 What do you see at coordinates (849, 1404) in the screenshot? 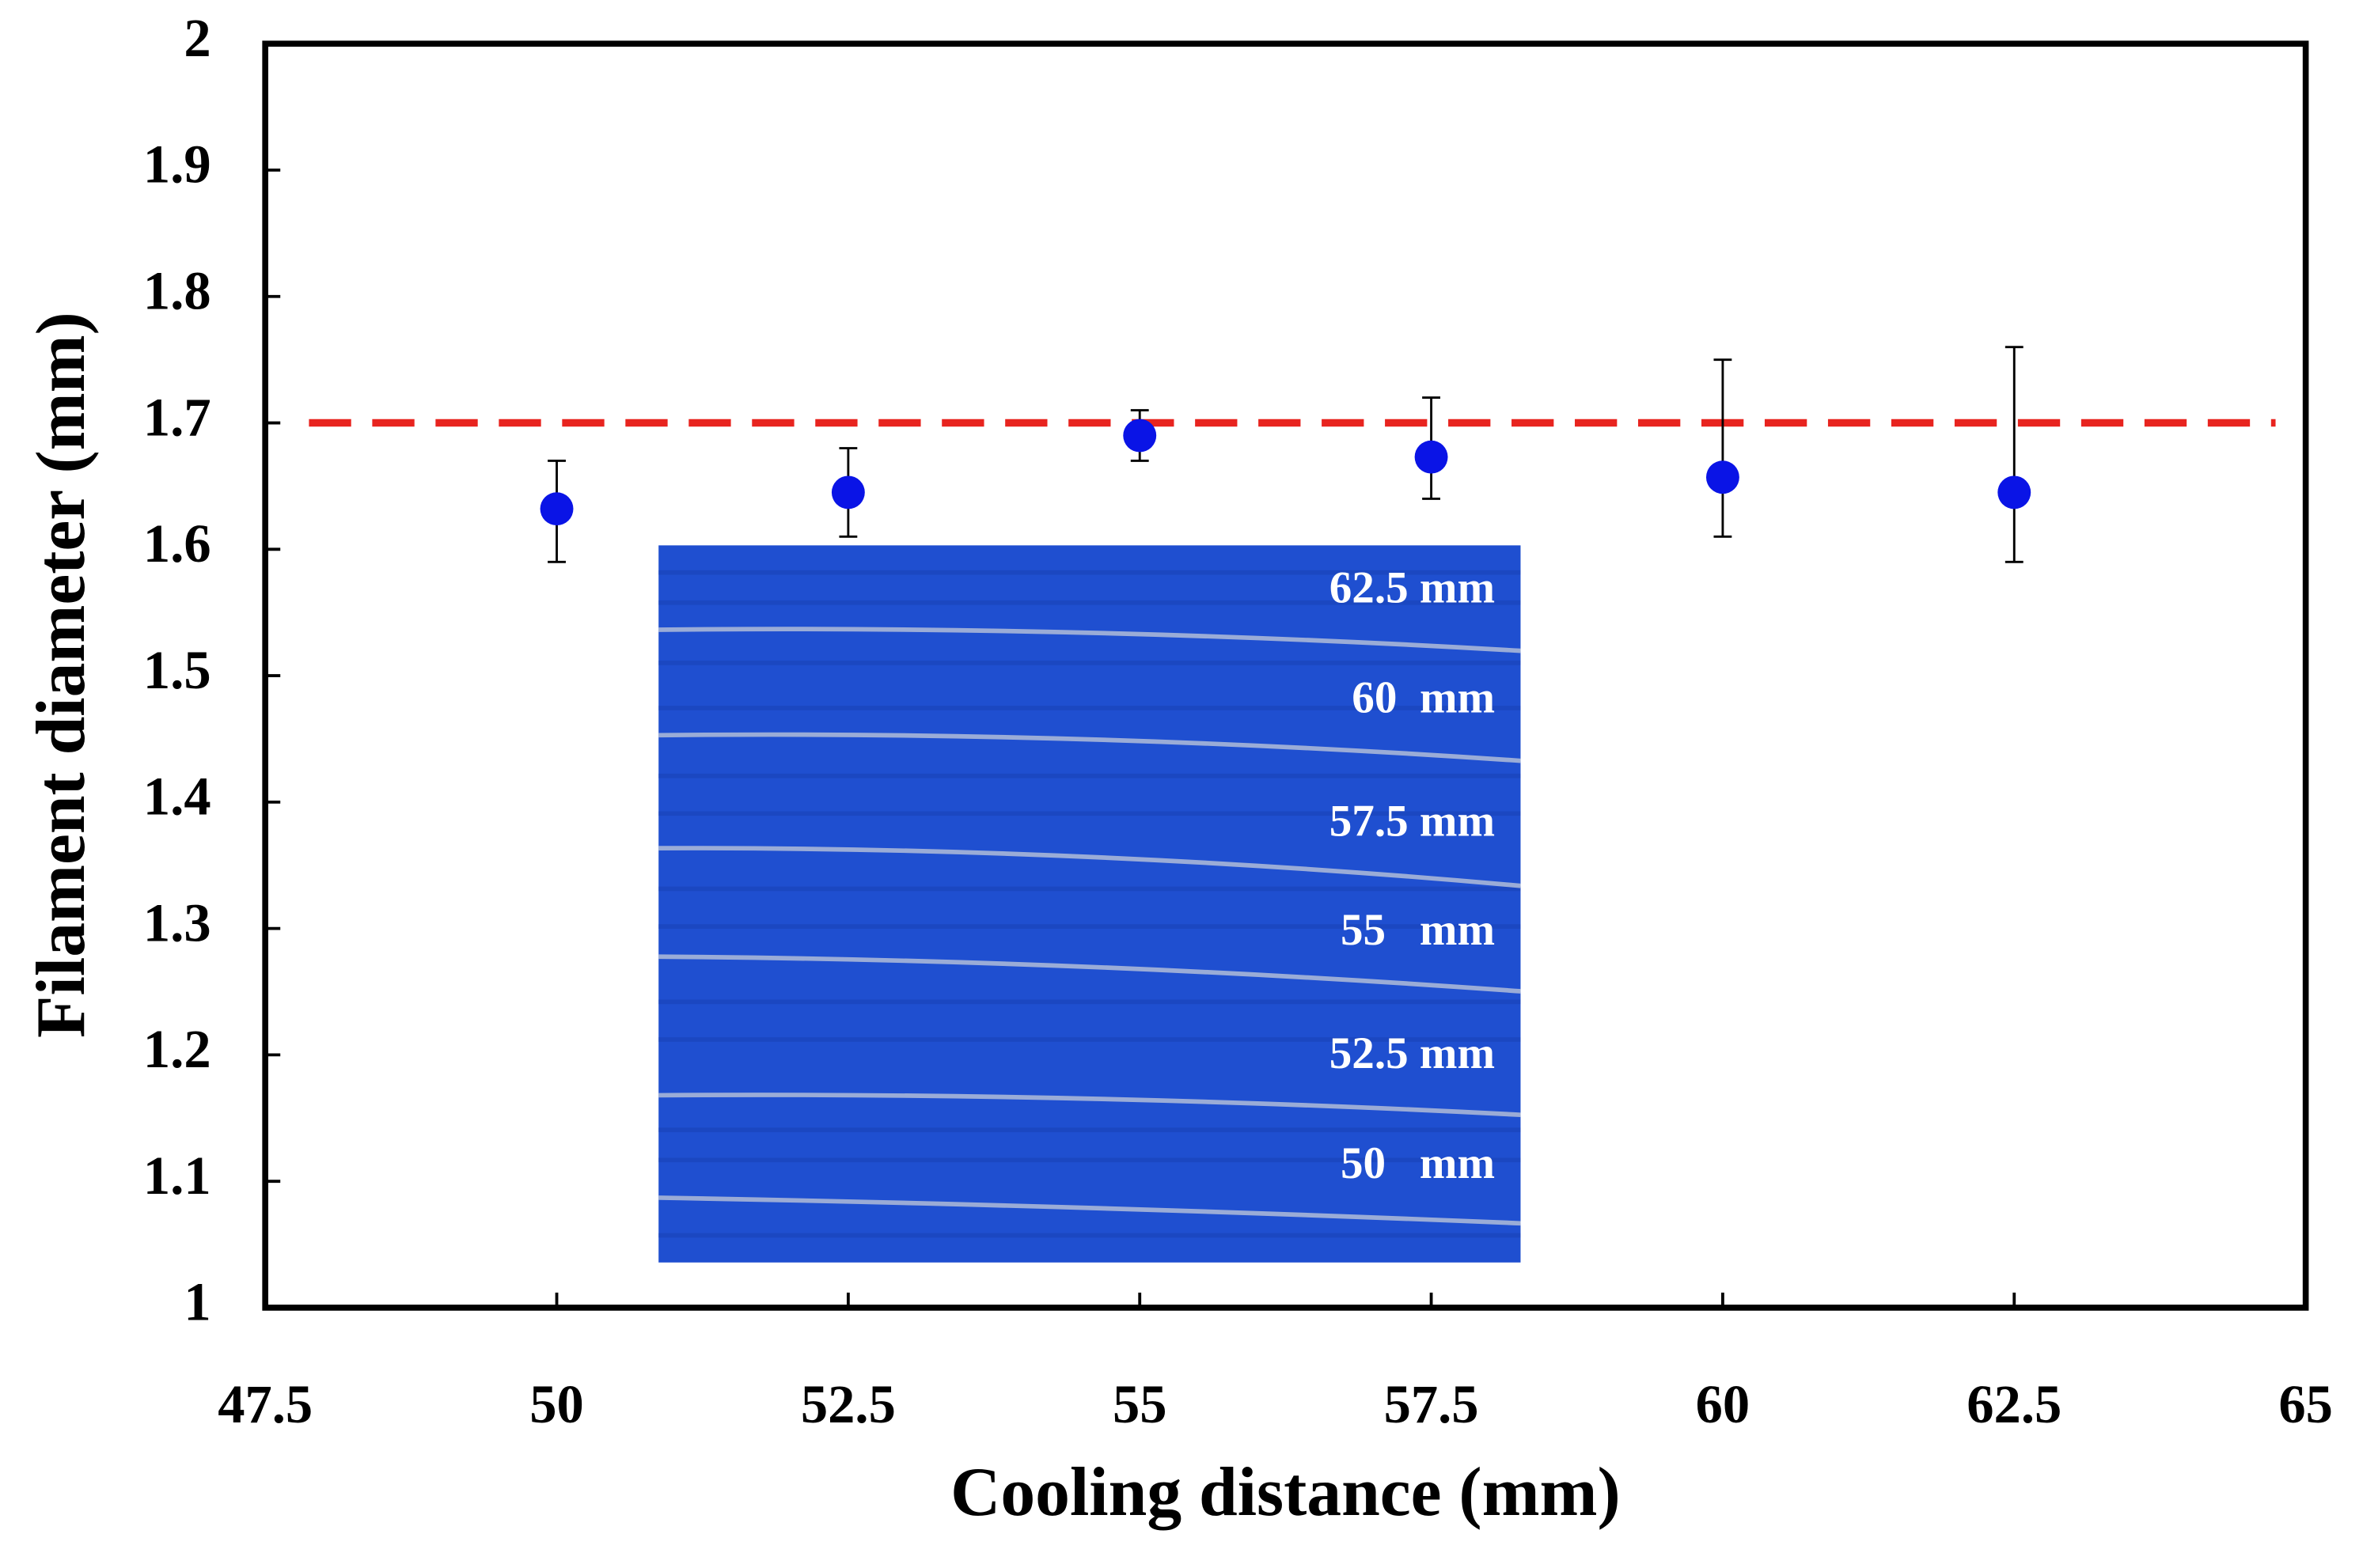
I see `x-tick-label: 52.5` at bounding box center [849, 1404].